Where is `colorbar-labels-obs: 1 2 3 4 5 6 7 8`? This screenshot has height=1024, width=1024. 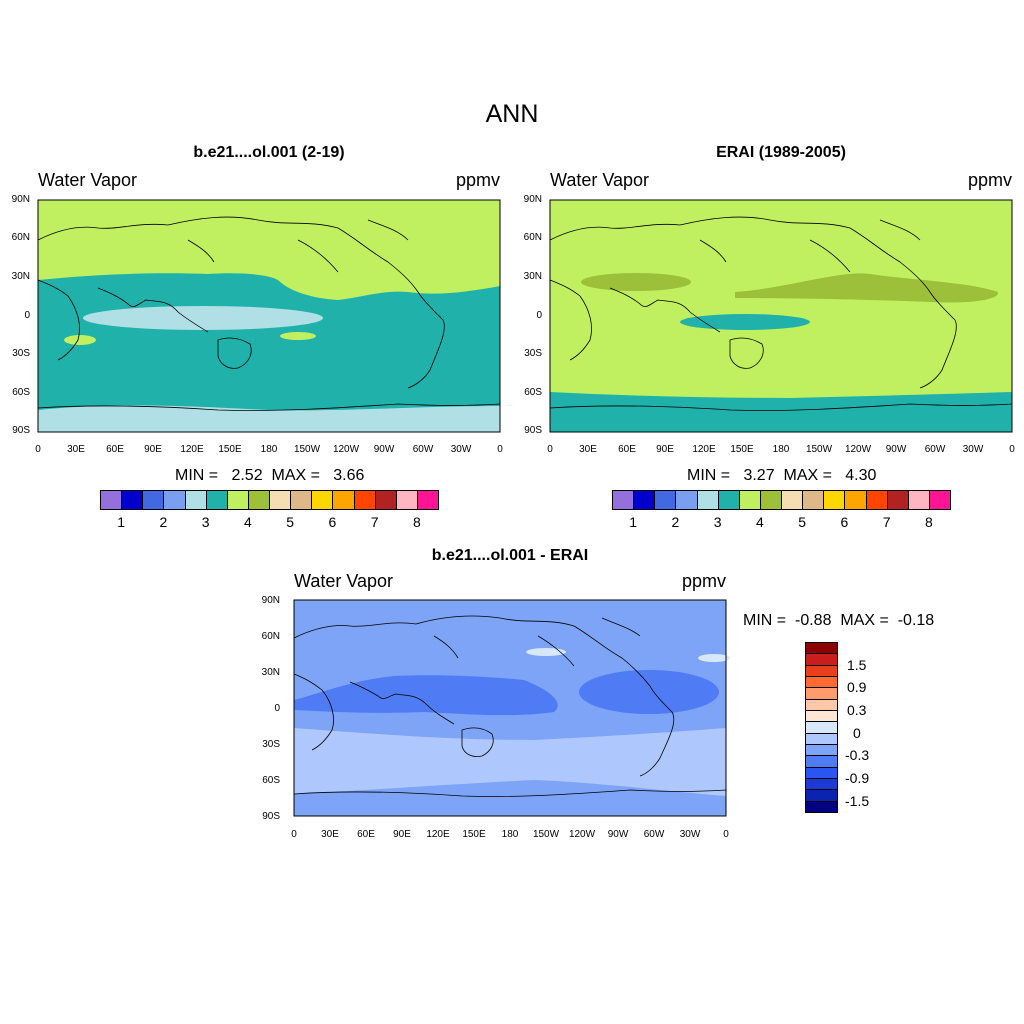
colorbar-labels-obs: 1 2 3 4 5 6 7 8 is located at coordinates (781, 523).